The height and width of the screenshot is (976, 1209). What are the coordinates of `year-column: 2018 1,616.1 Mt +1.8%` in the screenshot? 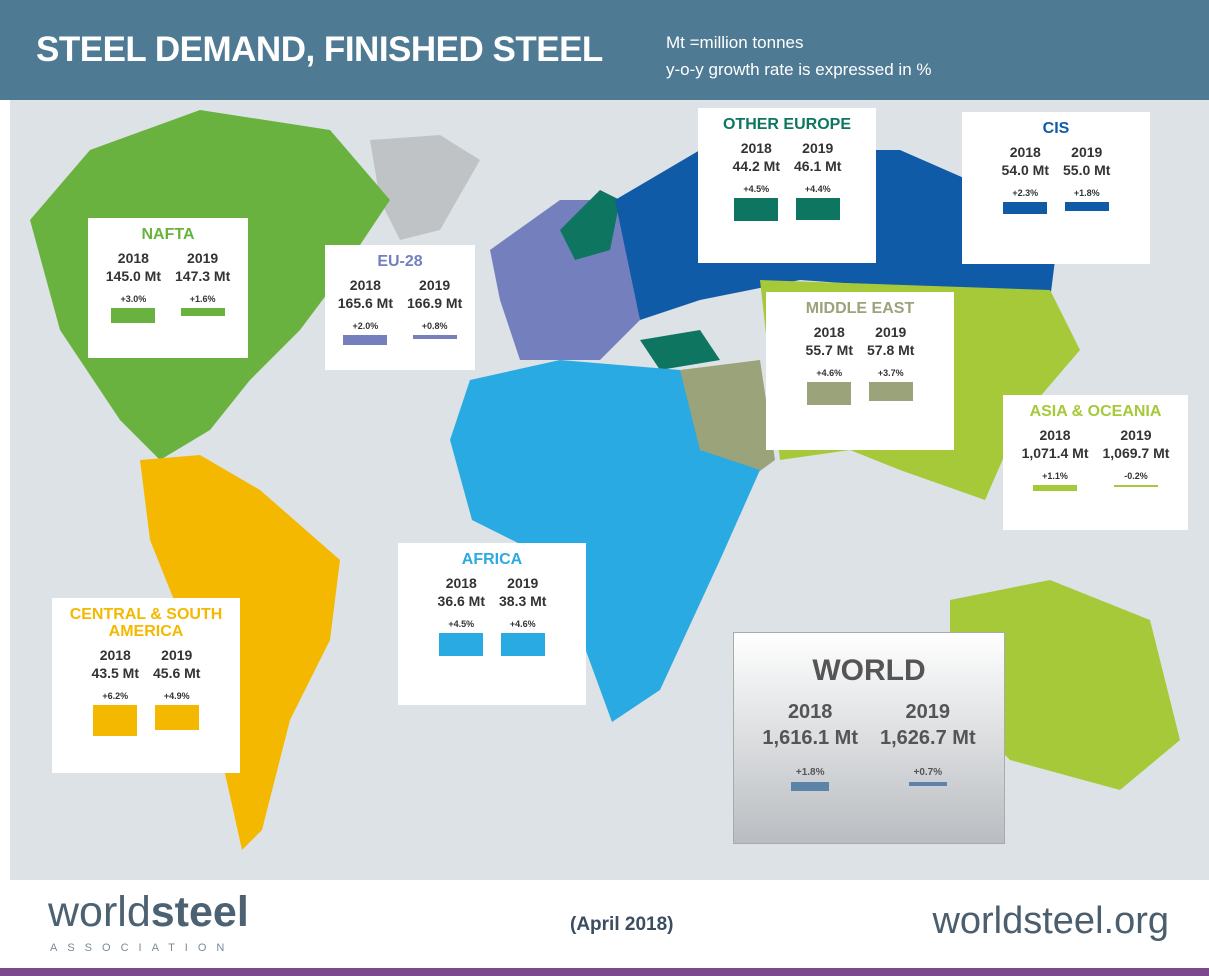 It's located at (810, 745).